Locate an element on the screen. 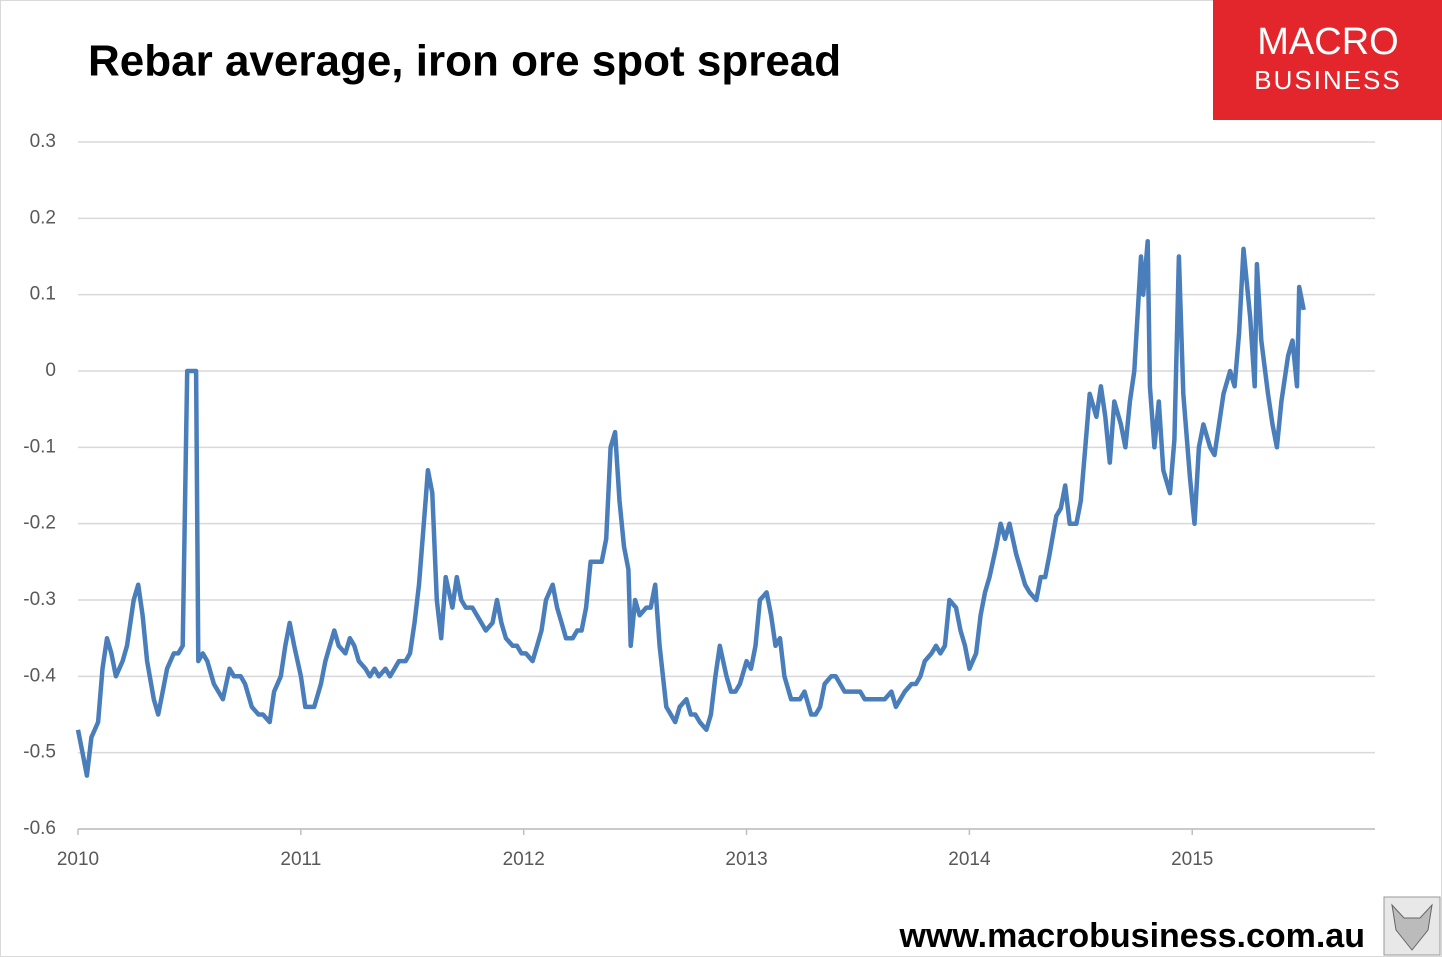 This screenshot has width=1442, height=957. logo-box is located at coordinates (1327, 60).